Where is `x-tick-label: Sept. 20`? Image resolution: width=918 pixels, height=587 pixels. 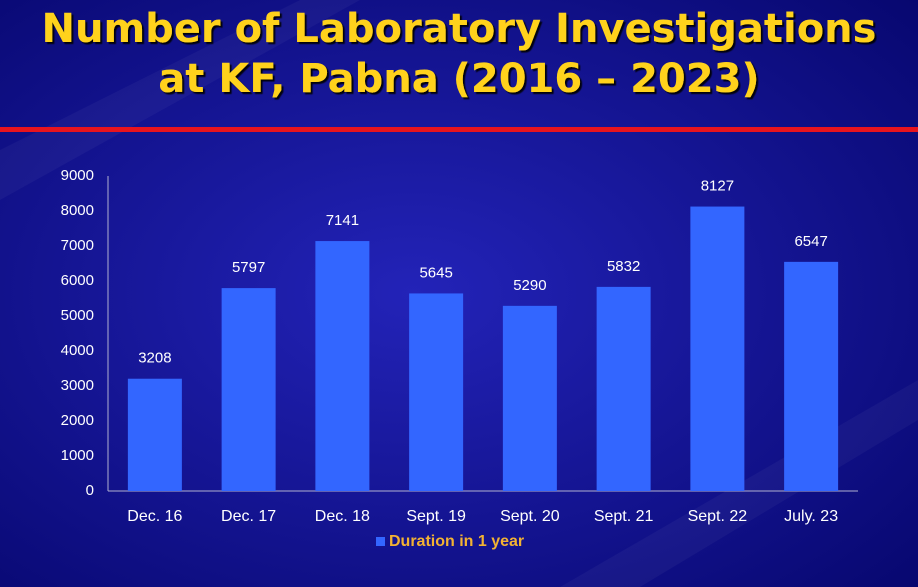 x-tick-label: Sept. 20 is located at coordinates (530, 516).